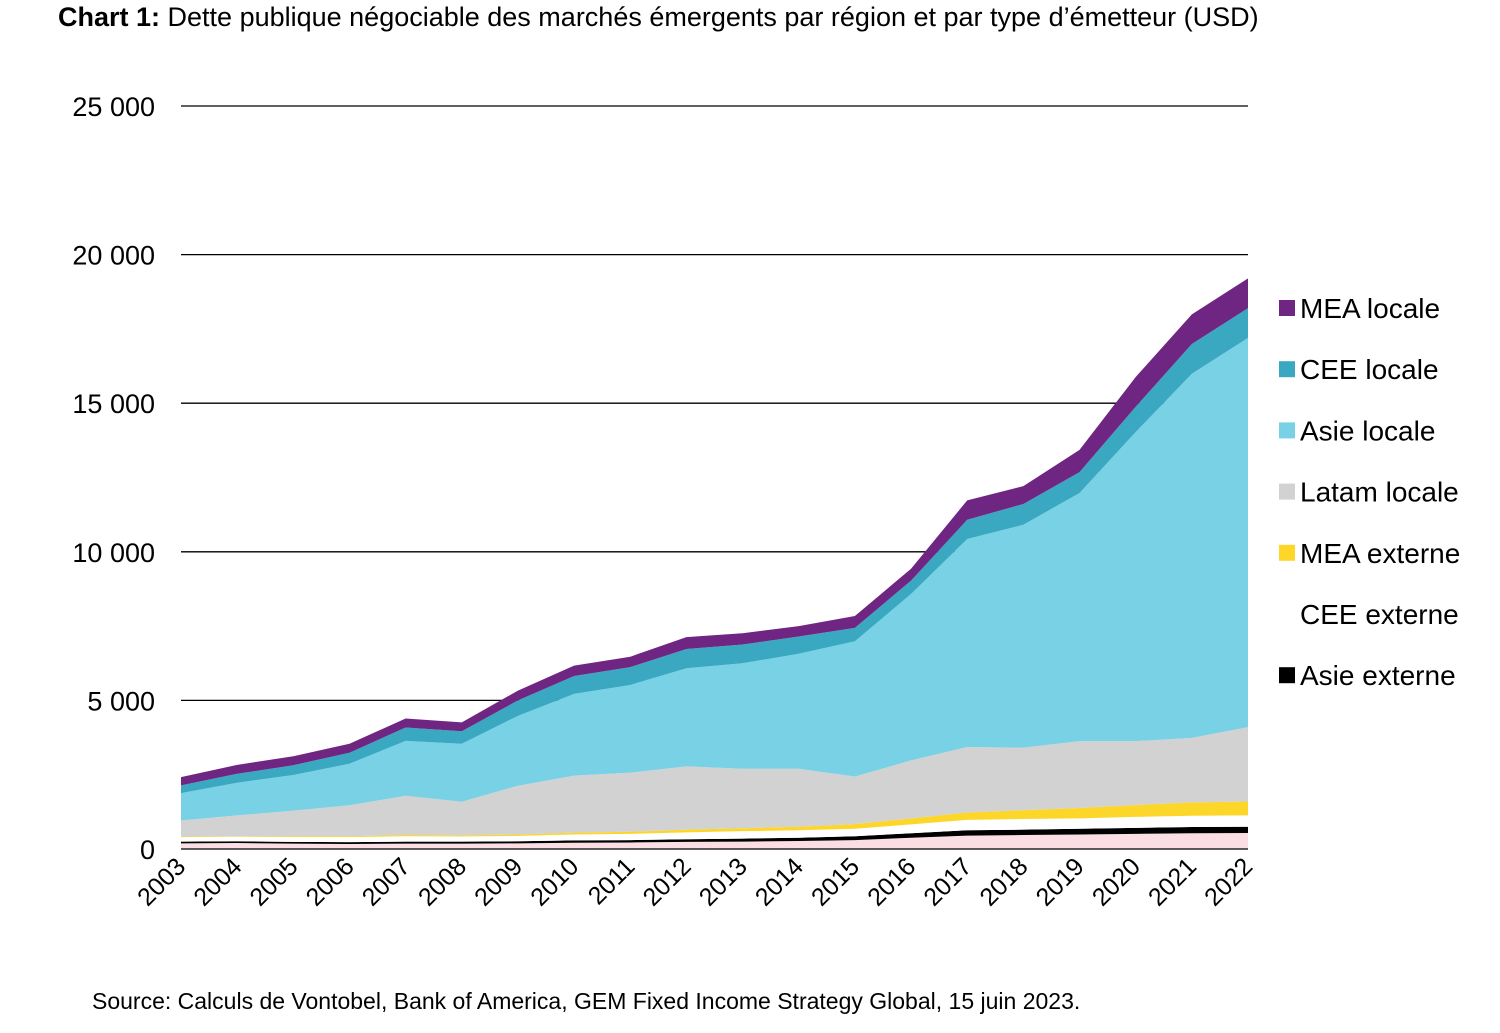 The image size is (1500, 1033). I want to click on legend-label: MEA externe, so click(1380, 553).